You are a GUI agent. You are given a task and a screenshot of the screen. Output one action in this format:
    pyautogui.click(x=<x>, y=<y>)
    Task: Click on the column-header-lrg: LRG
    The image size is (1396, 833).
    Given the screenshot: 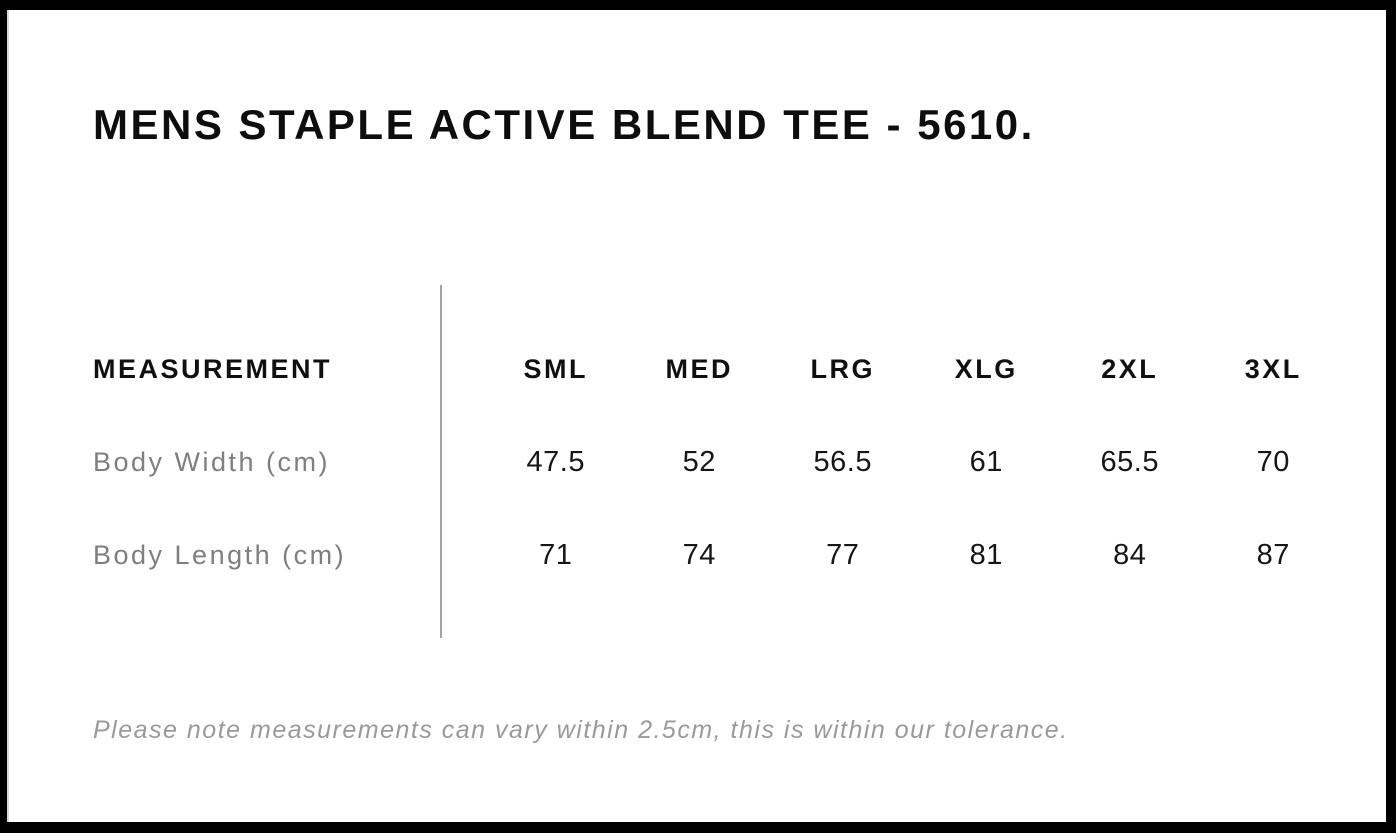 What is the action you would take?
    pyautogui.click(x=842, y=369)
    